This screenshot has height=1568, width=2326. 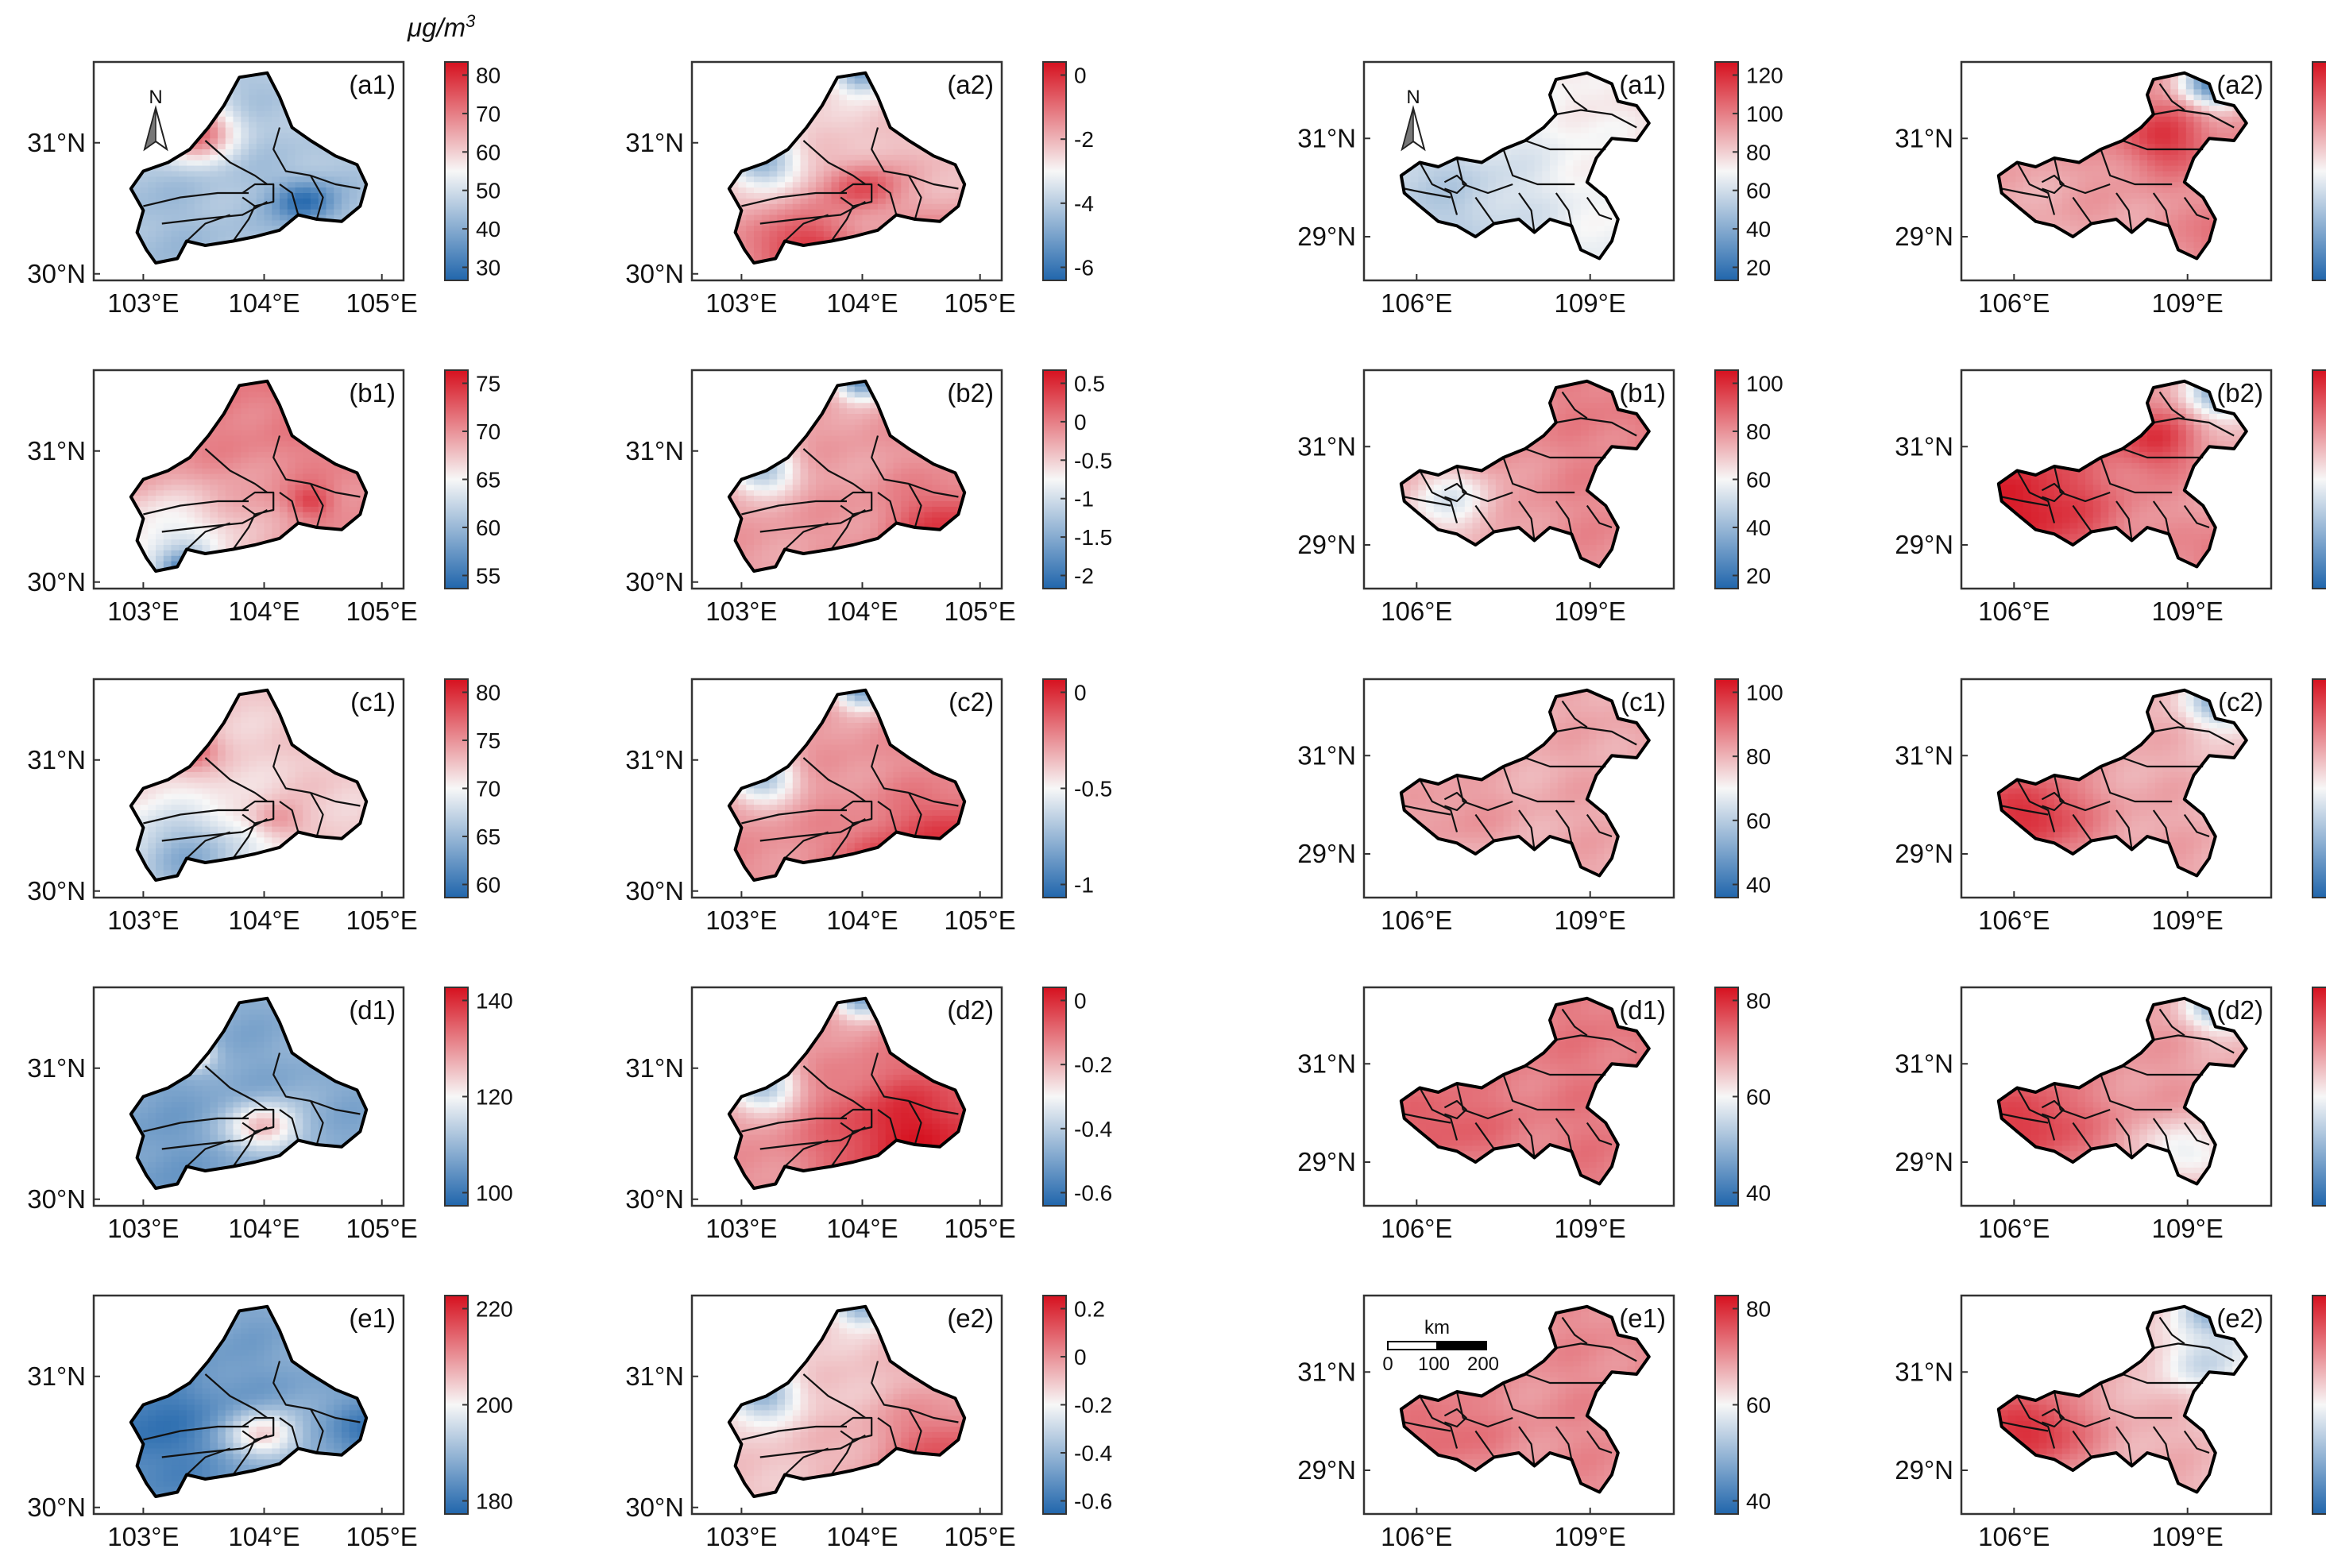 I want to click on colorbar-tick-label: 80, so click(x=1758, y=431).